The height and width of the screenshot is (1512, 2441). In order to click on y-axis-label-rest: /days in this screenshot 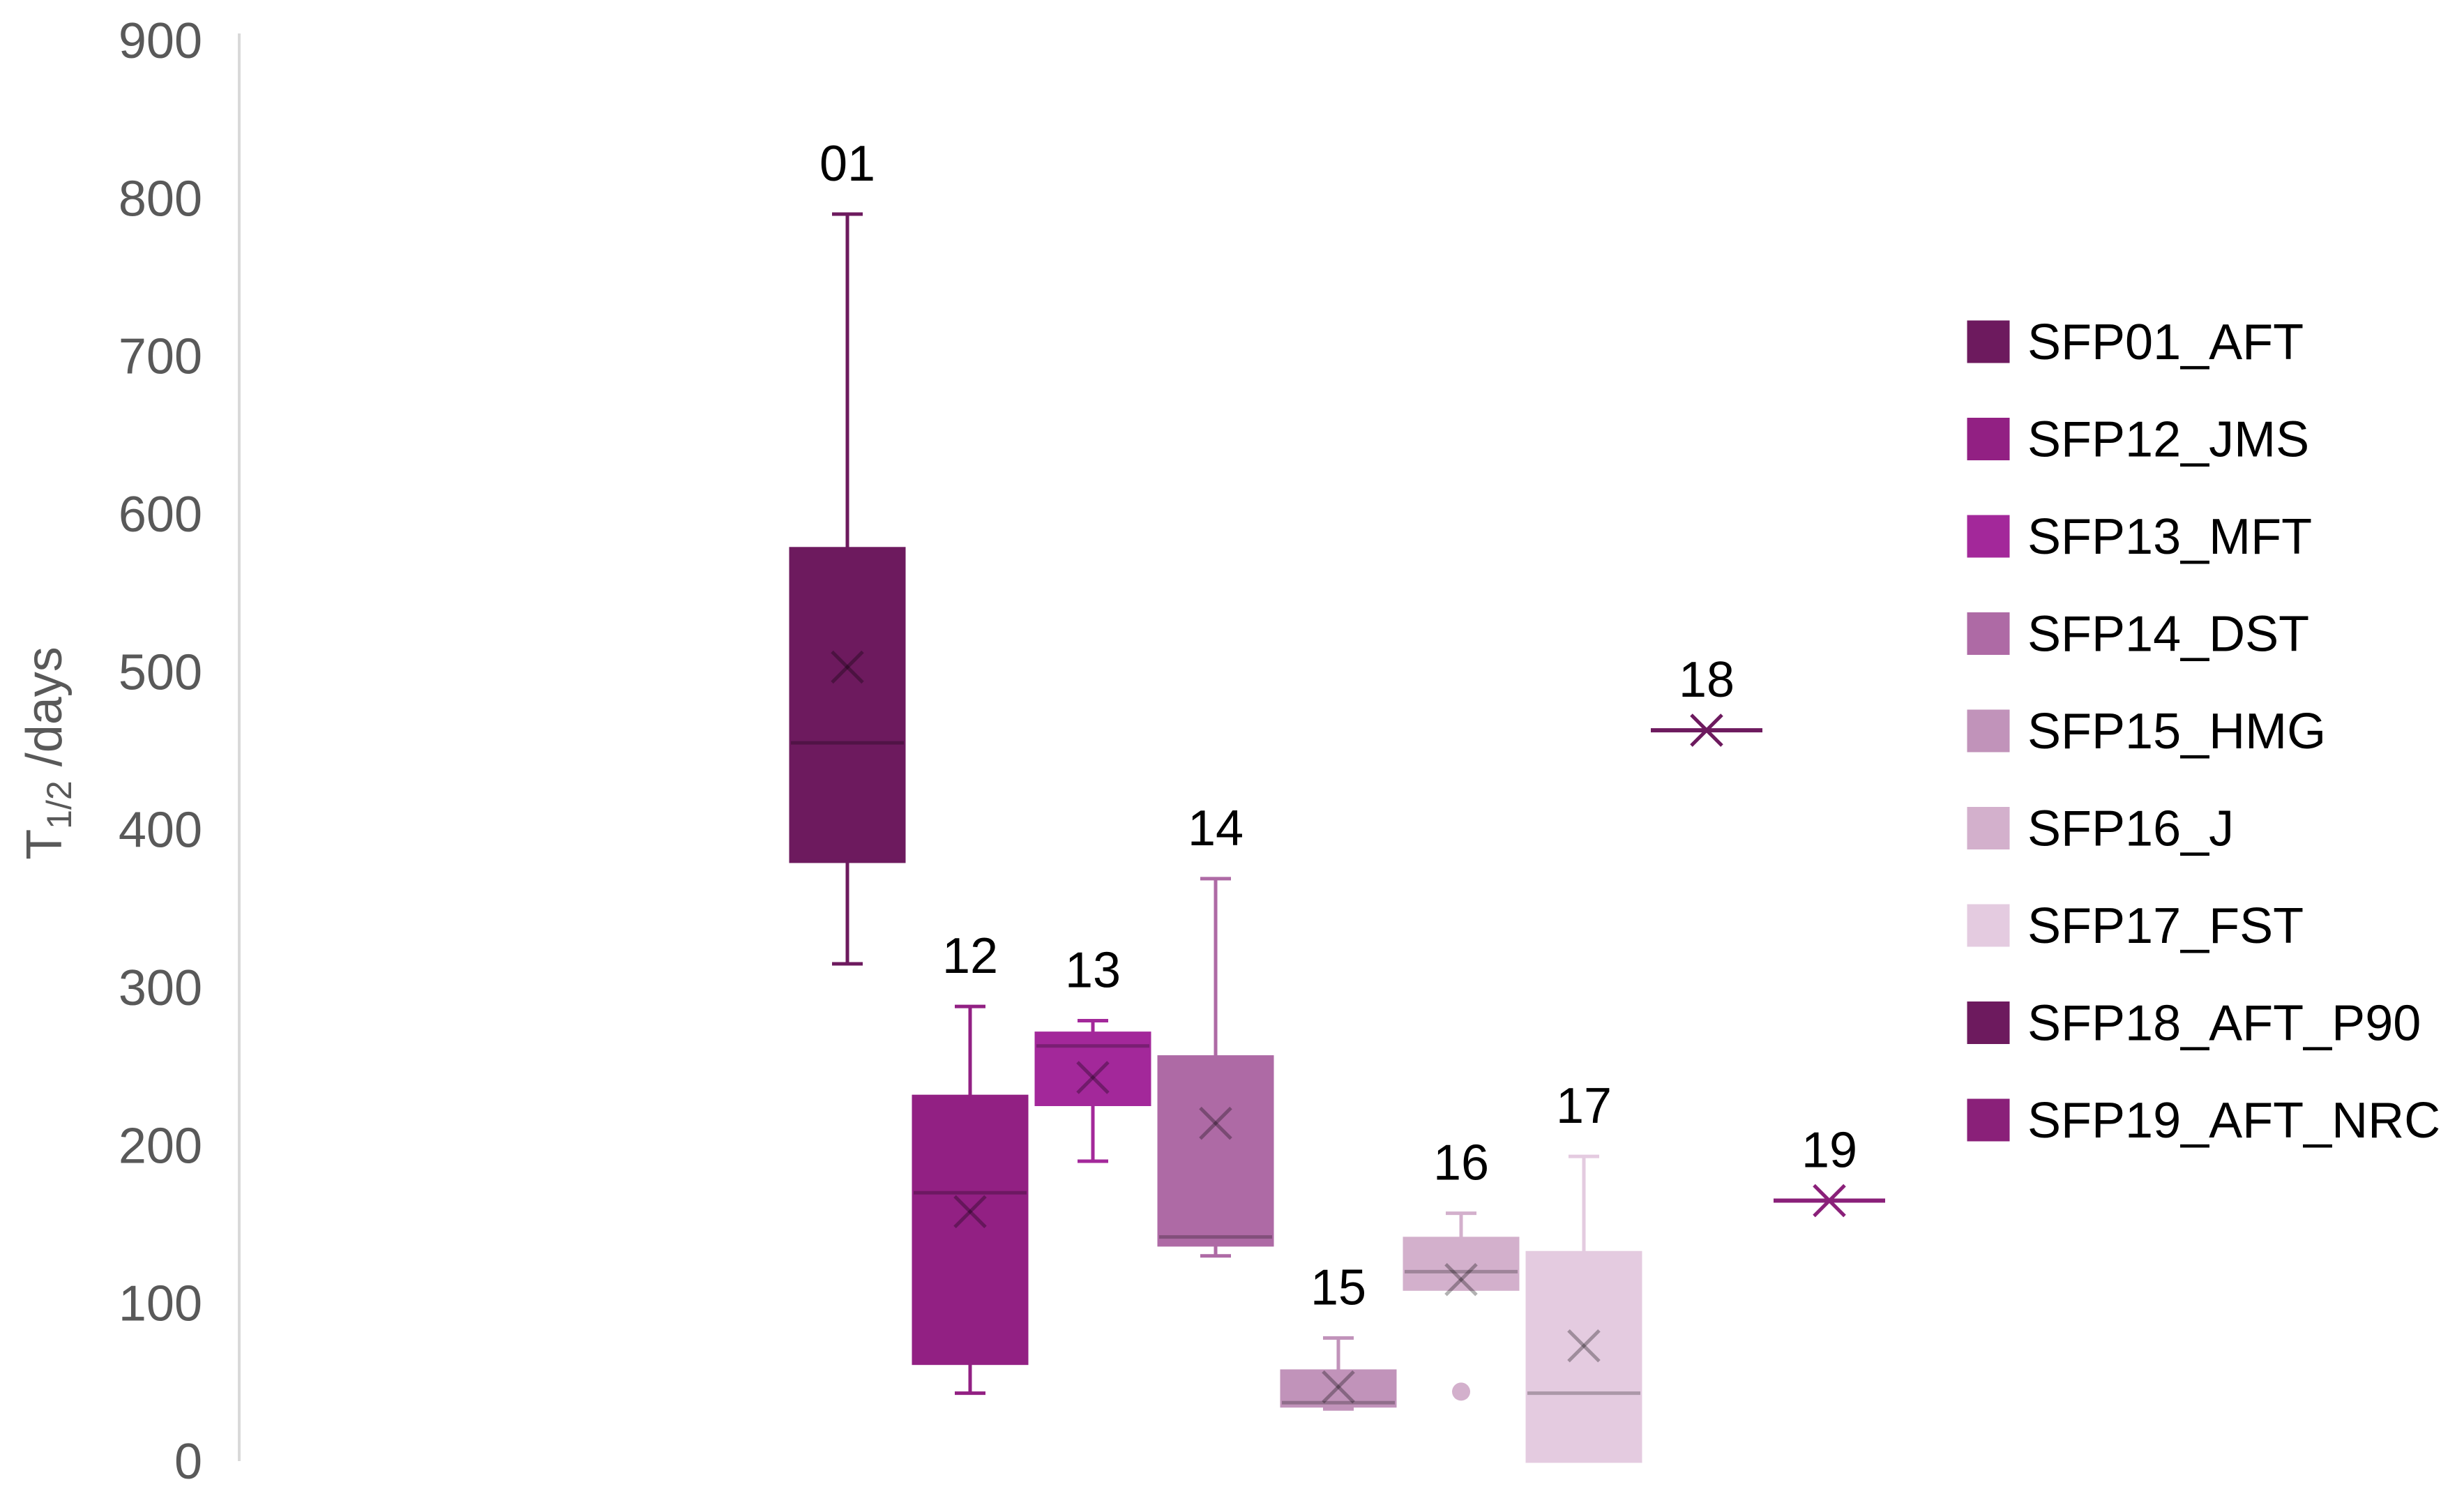, I will do `click(45, 713)`.